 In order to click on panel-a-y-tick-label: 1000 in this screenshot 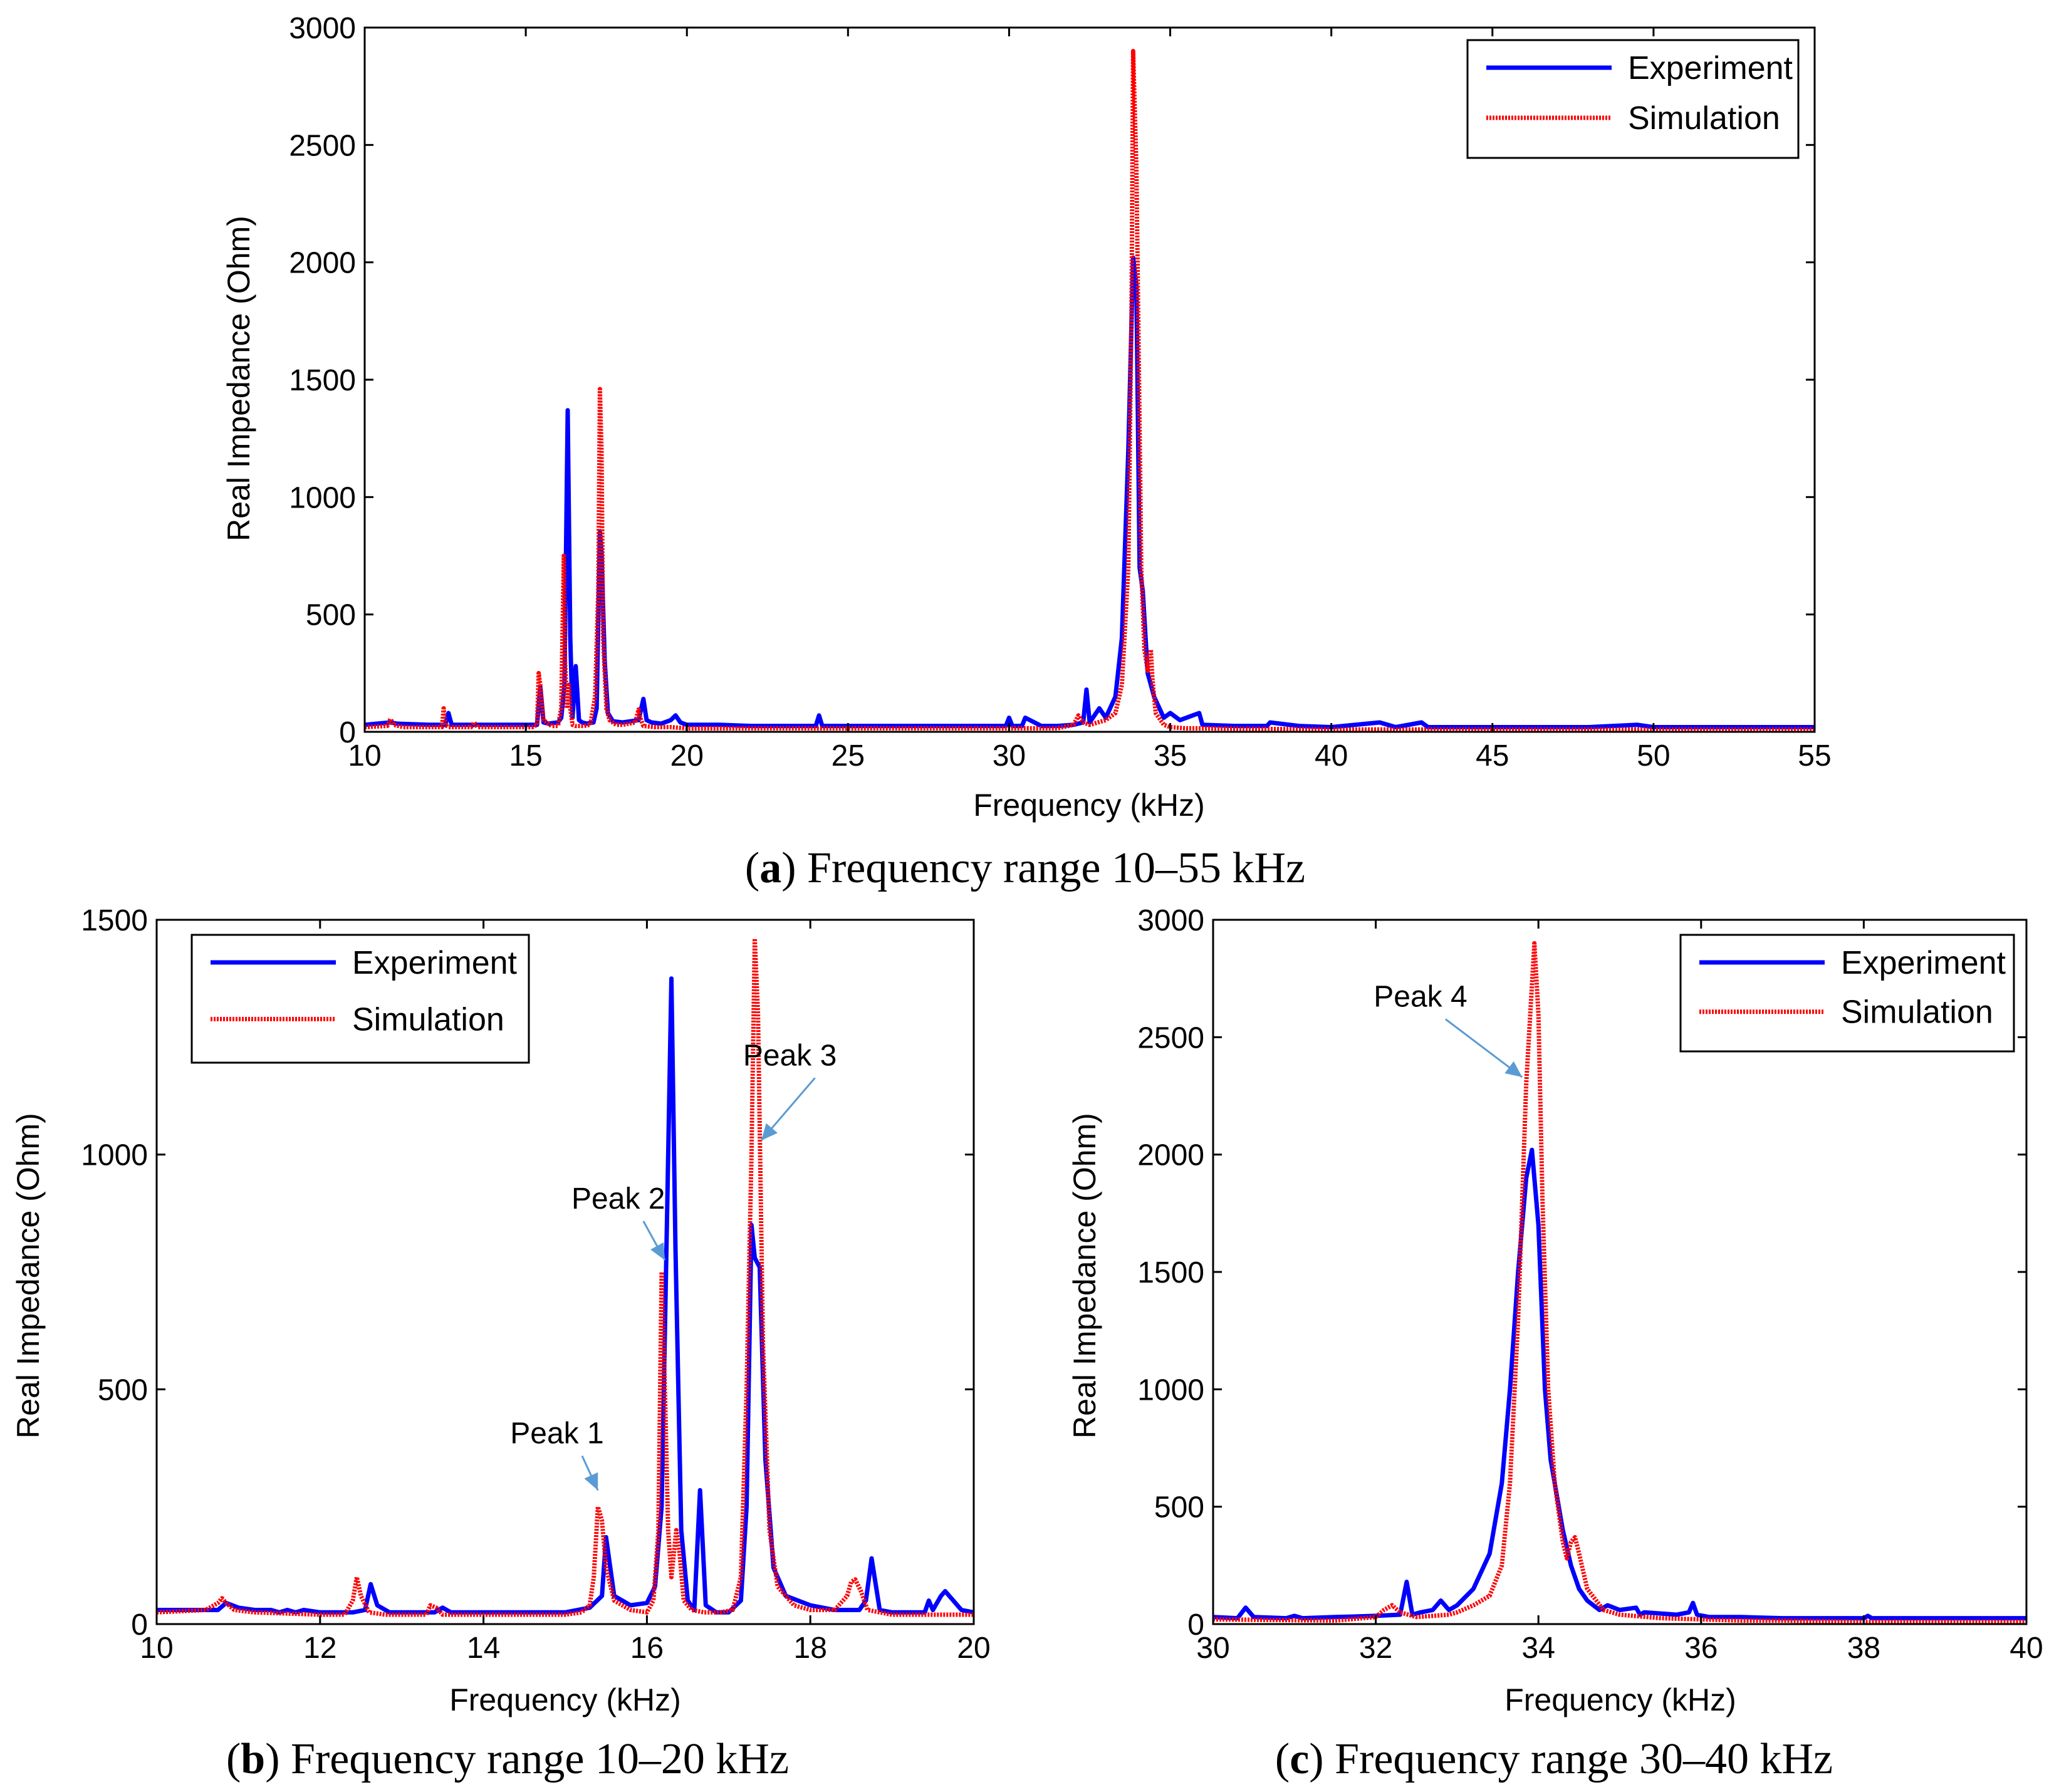, I will do `click(323, 498)`.